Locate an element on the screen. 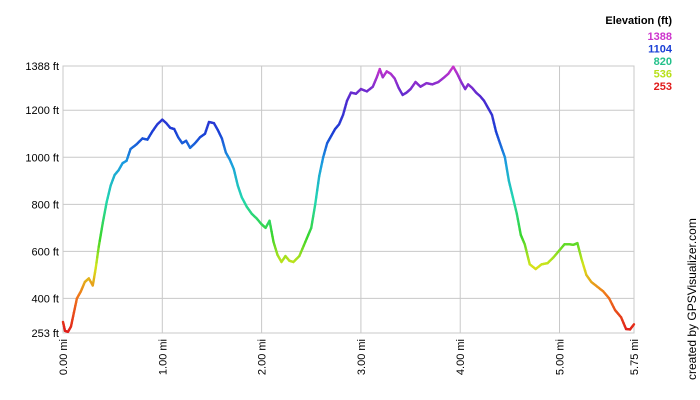  y-tick-label: 600 ft is located at coordinates (45, 252).